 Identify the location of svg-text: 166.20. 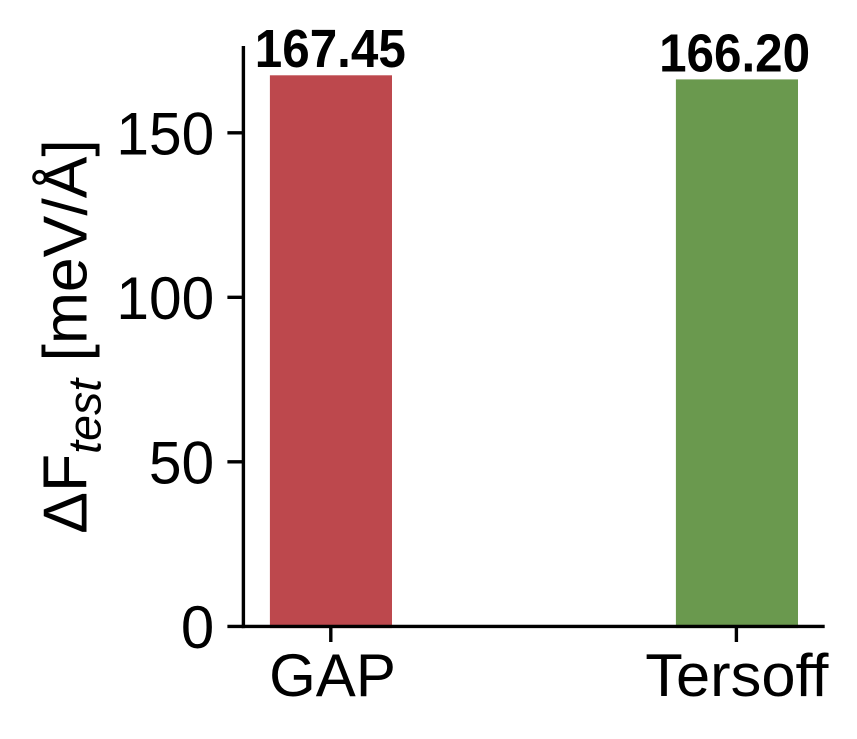
(734, 54).